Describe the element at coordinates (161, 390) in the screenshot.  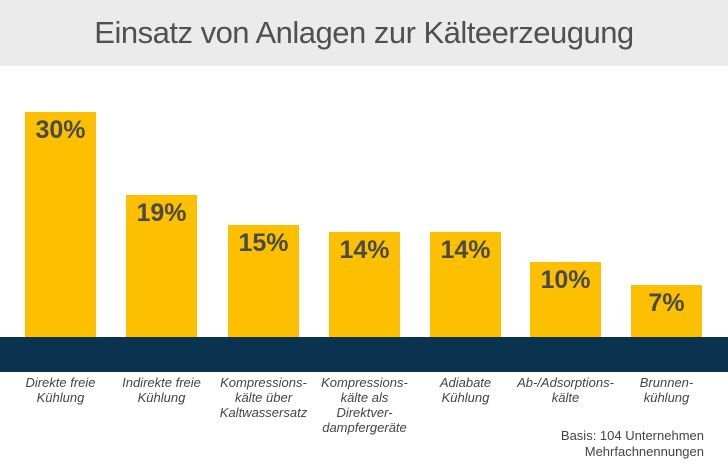
I see `category-label: Indirekte freie Kühlung` at that location.